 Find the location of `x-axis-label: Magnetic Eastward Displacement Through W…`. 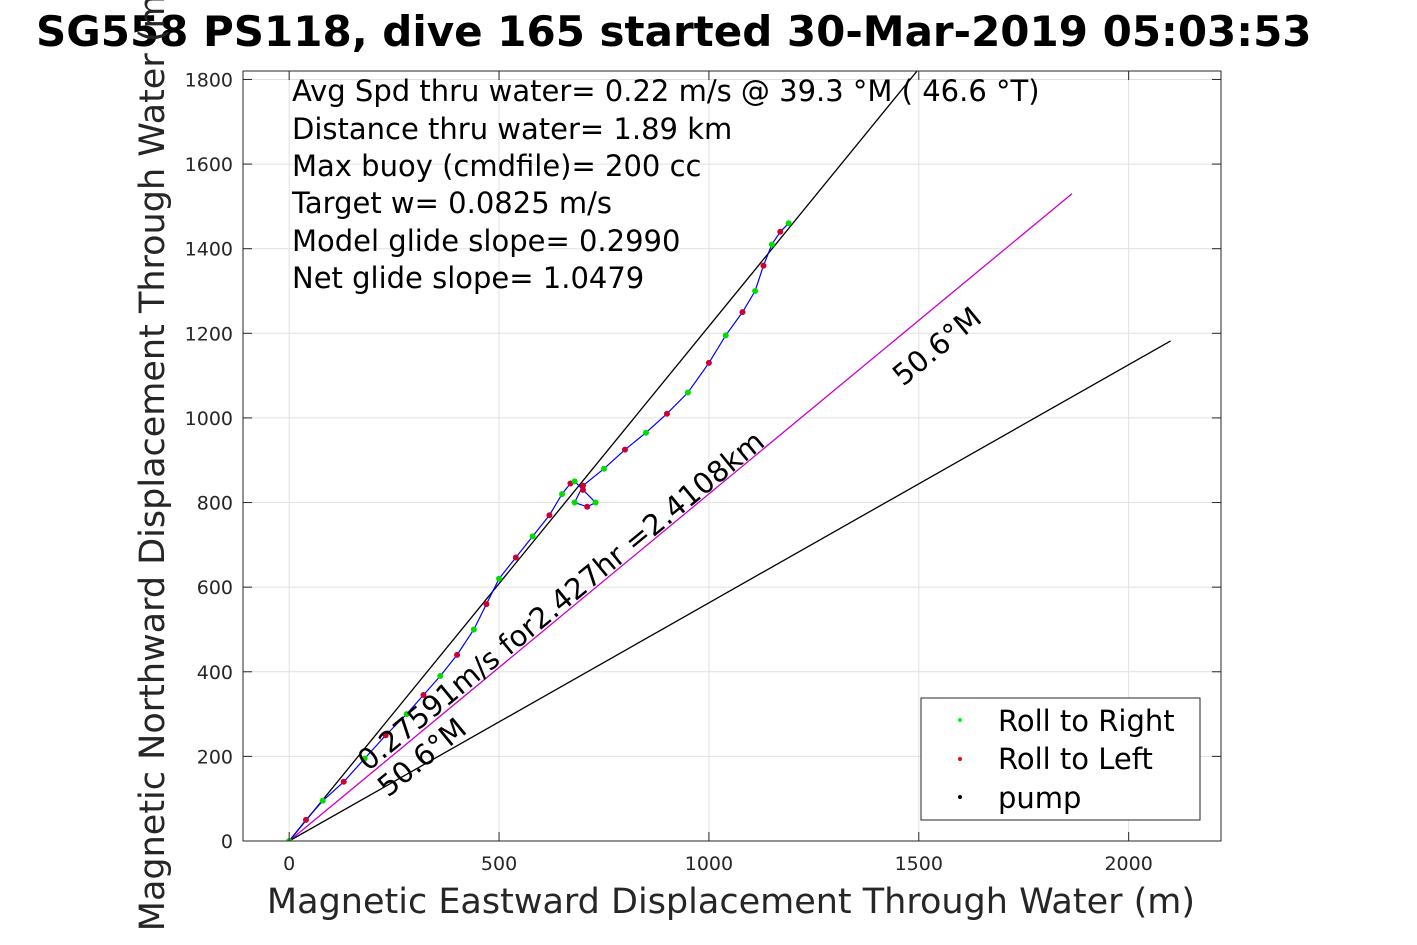

x-axis-label: Magnetic Eastward Displacement Through W… is located at coordinates (731, 902).